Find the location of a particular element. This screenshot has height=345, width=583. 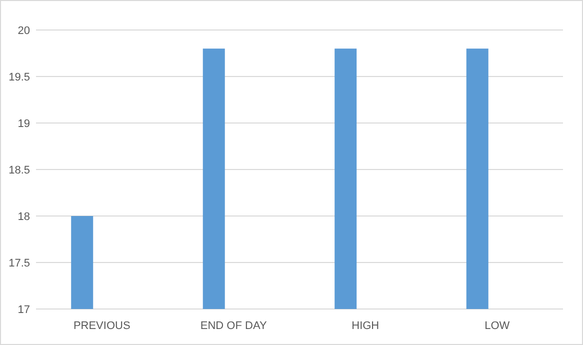

y-tick-label: 19 is located at coordinates (24, 124).